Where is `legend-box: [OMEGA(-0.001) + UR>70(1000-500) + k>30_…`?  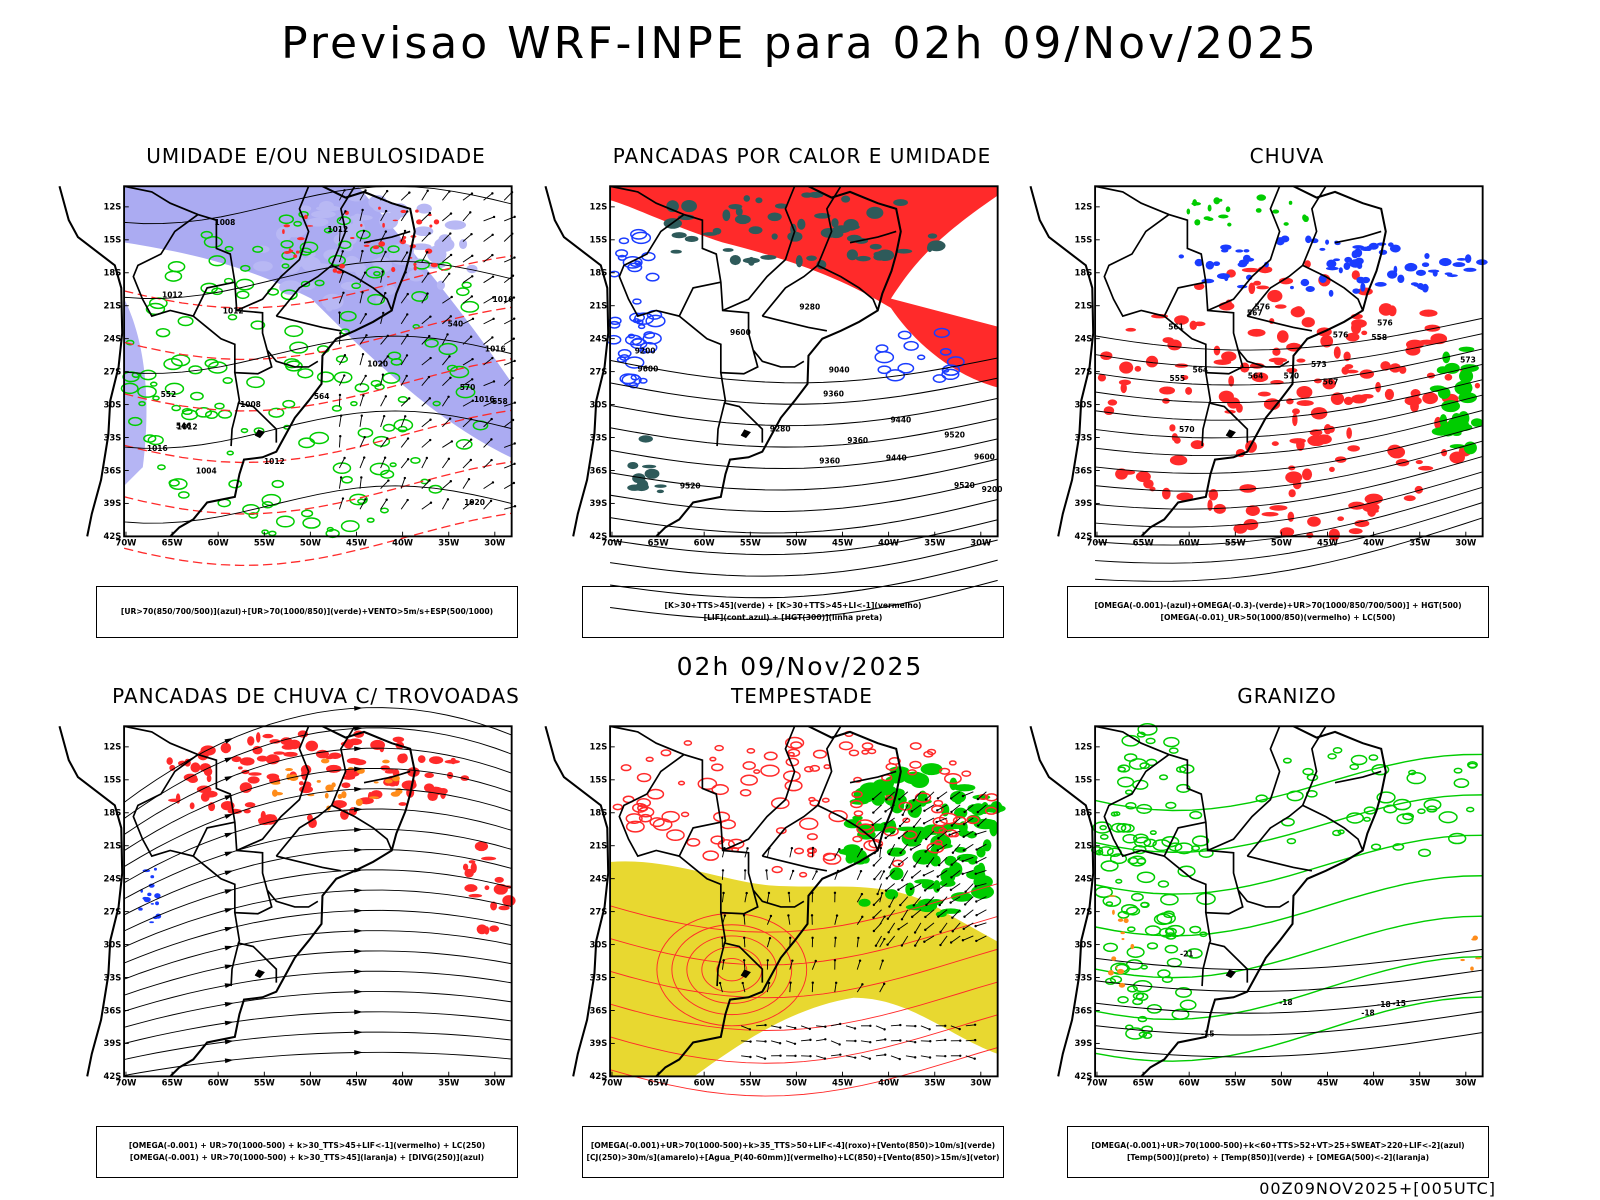
legend-box: [OMEGA(-0.001) + UR>70(1000-500) + k>30_… is located at coordinates (307, 1152).